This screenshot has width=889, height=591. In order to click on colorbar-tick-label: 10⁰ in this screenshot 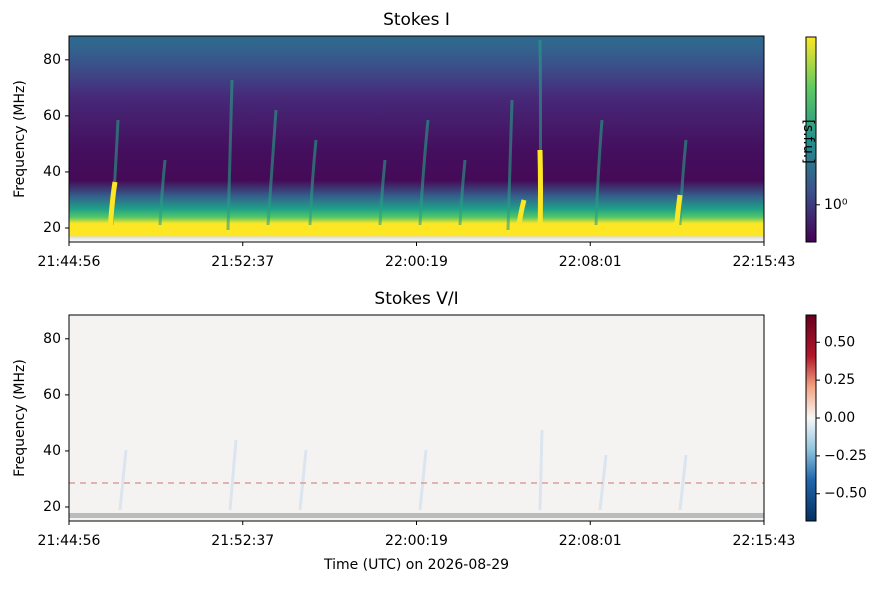, I will do `click(836, 205)`.